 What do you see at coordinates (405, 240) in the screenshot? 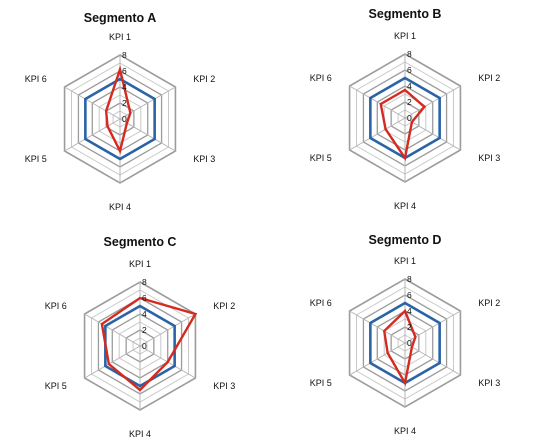
I see `chart-title: Segmento D` at bounding box center [405, 240].